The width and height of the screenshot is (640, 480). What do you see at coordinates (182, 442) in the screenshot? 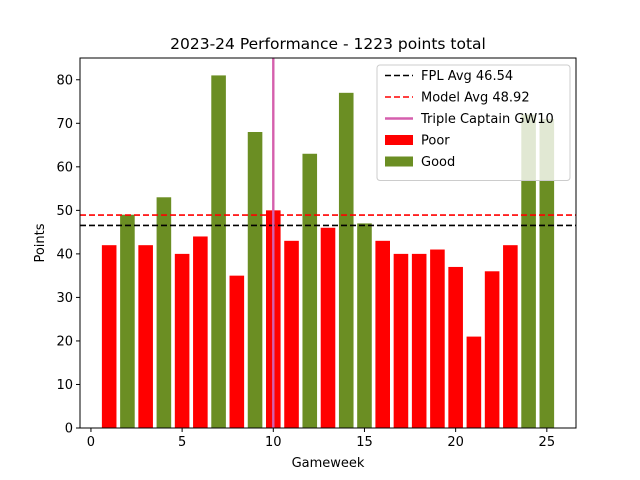
I see `x-tick-label: 5` at bounding box center [182, 442].